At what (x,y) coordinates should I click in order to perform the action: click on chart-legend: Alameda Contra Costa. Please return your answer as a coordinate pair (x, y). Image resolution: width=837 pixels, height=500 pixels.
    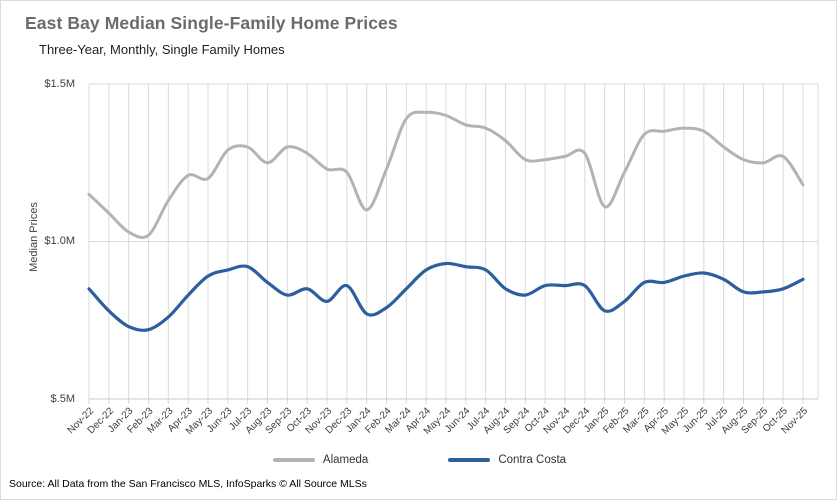
    Looking at the image, I should click on (418, 460).